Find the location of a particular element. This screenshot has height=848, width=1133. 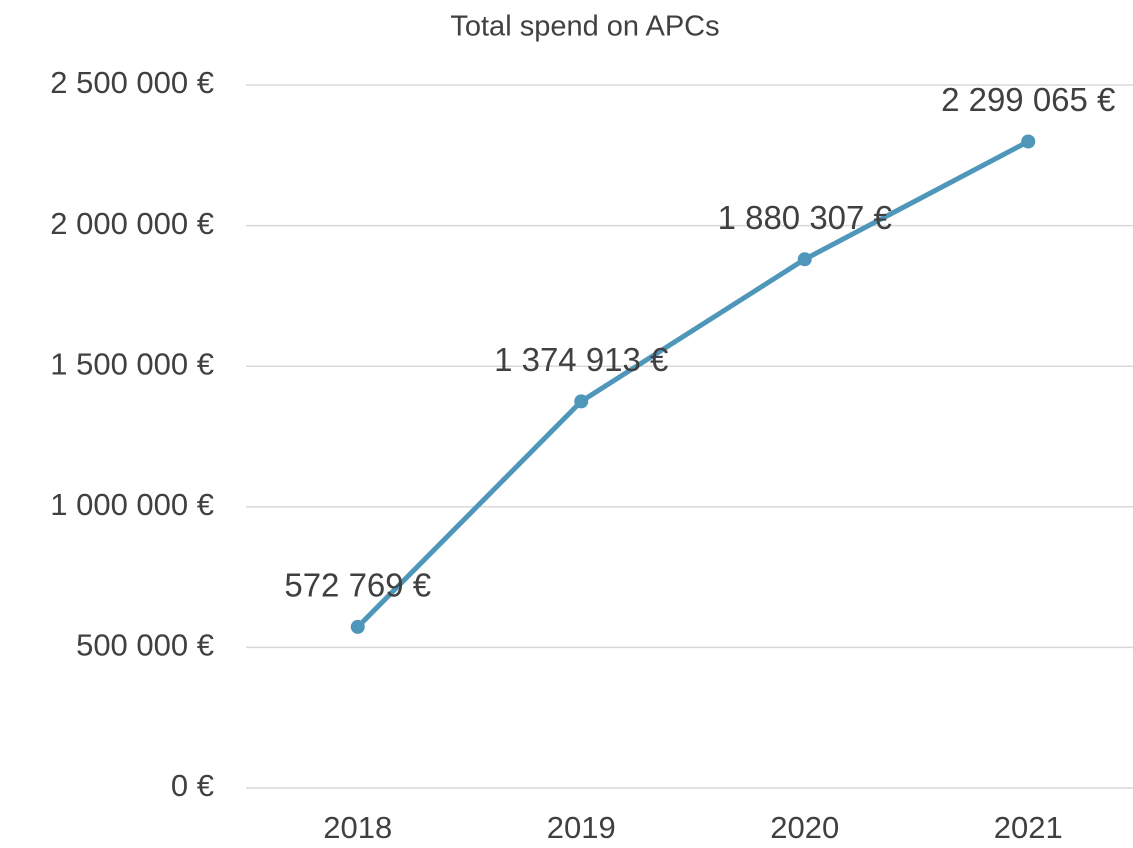

y-tick-label: 500 000 € is located at coordinates (145, 645).